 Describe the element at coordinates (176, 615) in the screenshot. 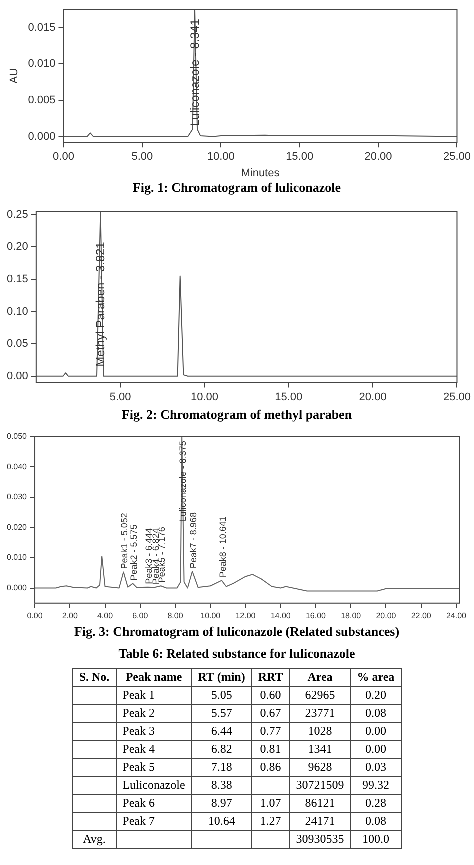

I see `x-tick-label: 8.00` at that location.